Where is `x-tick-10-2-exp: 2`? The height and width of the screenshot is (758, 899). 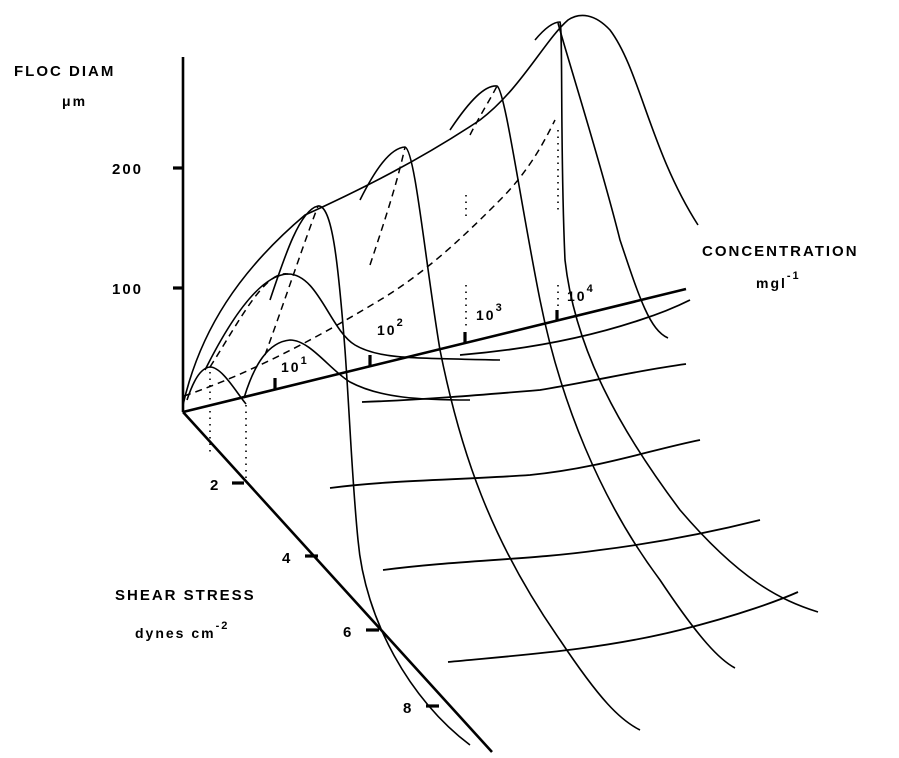
x-tick-10-2-exp: 2 is located at coordinates (401, 323).